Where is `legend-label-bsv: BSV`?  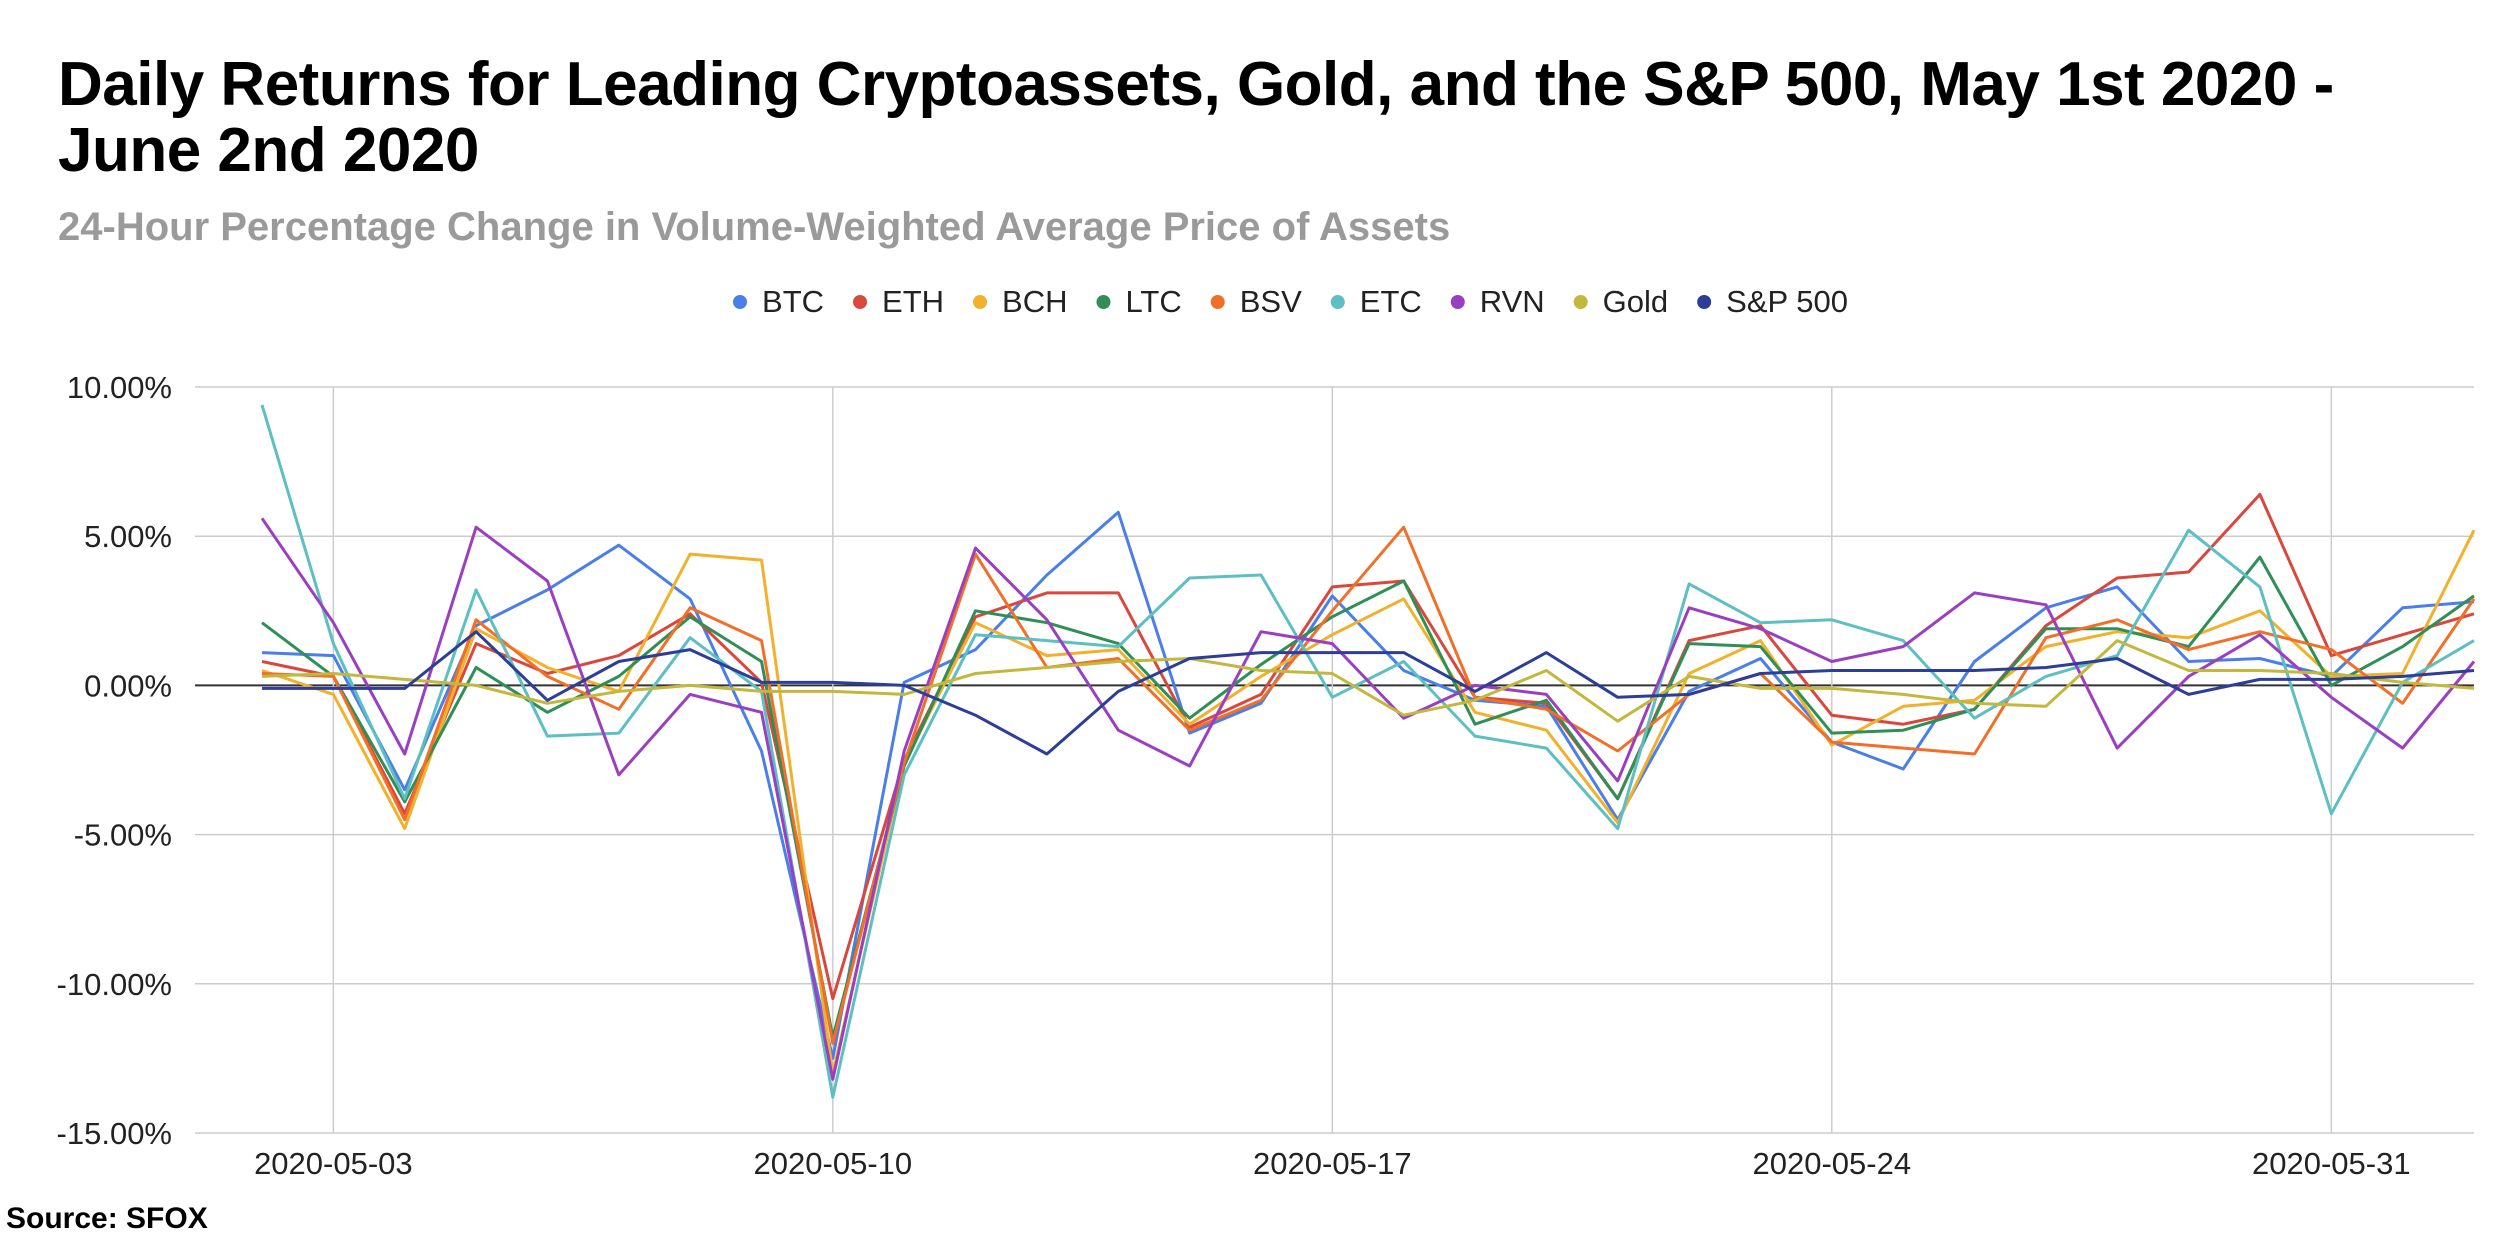 legend-label-bsv: BSV is located at coordinates (1271, 301).